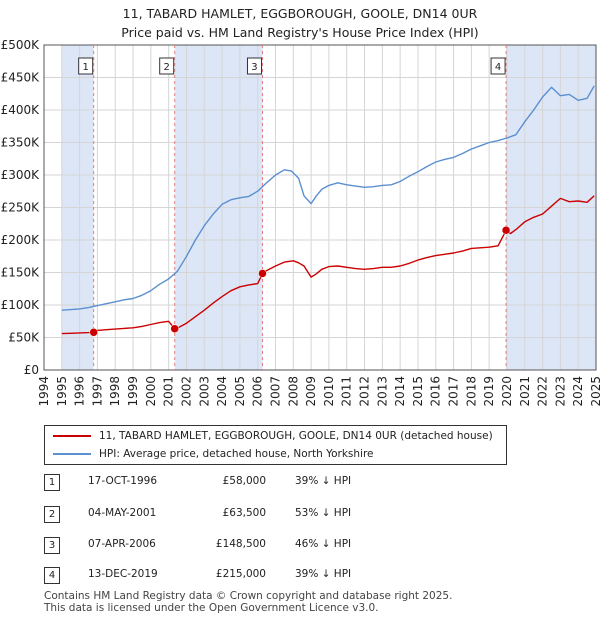  What do you see at coordinates (365, 391) in the screenshot?
I see `x-tick-label: 2012` at bounding box center [365, 391].